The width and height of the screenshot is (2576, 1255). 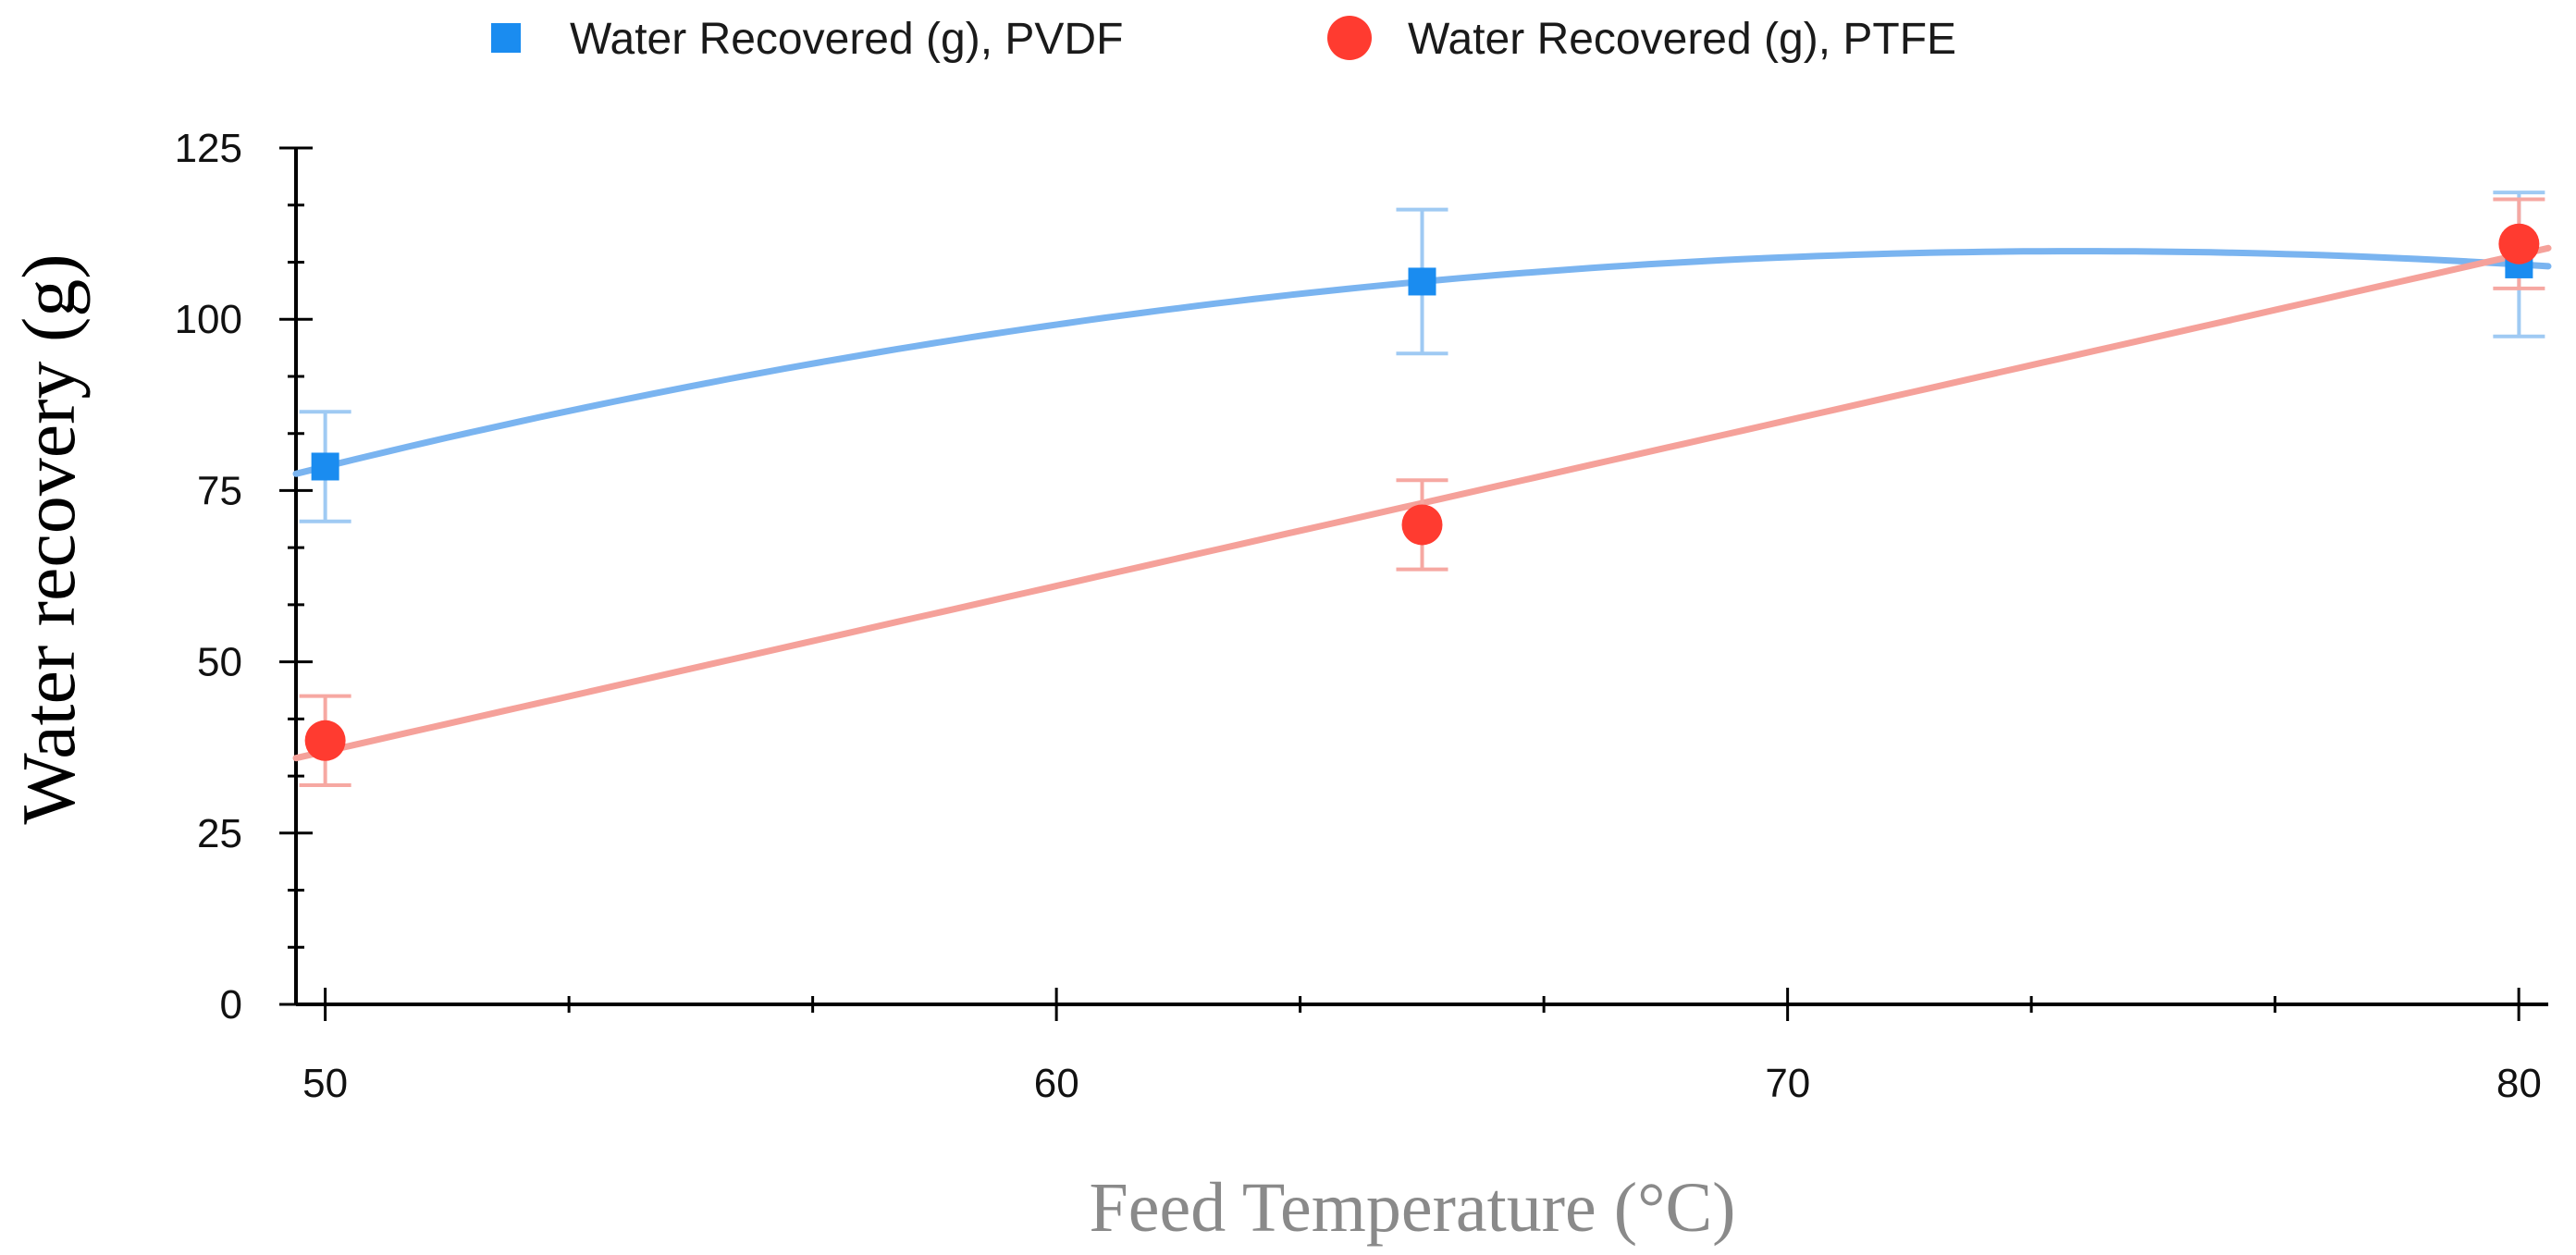 I want to click on y-tick-label: 0, so click(x=231, y=1004).